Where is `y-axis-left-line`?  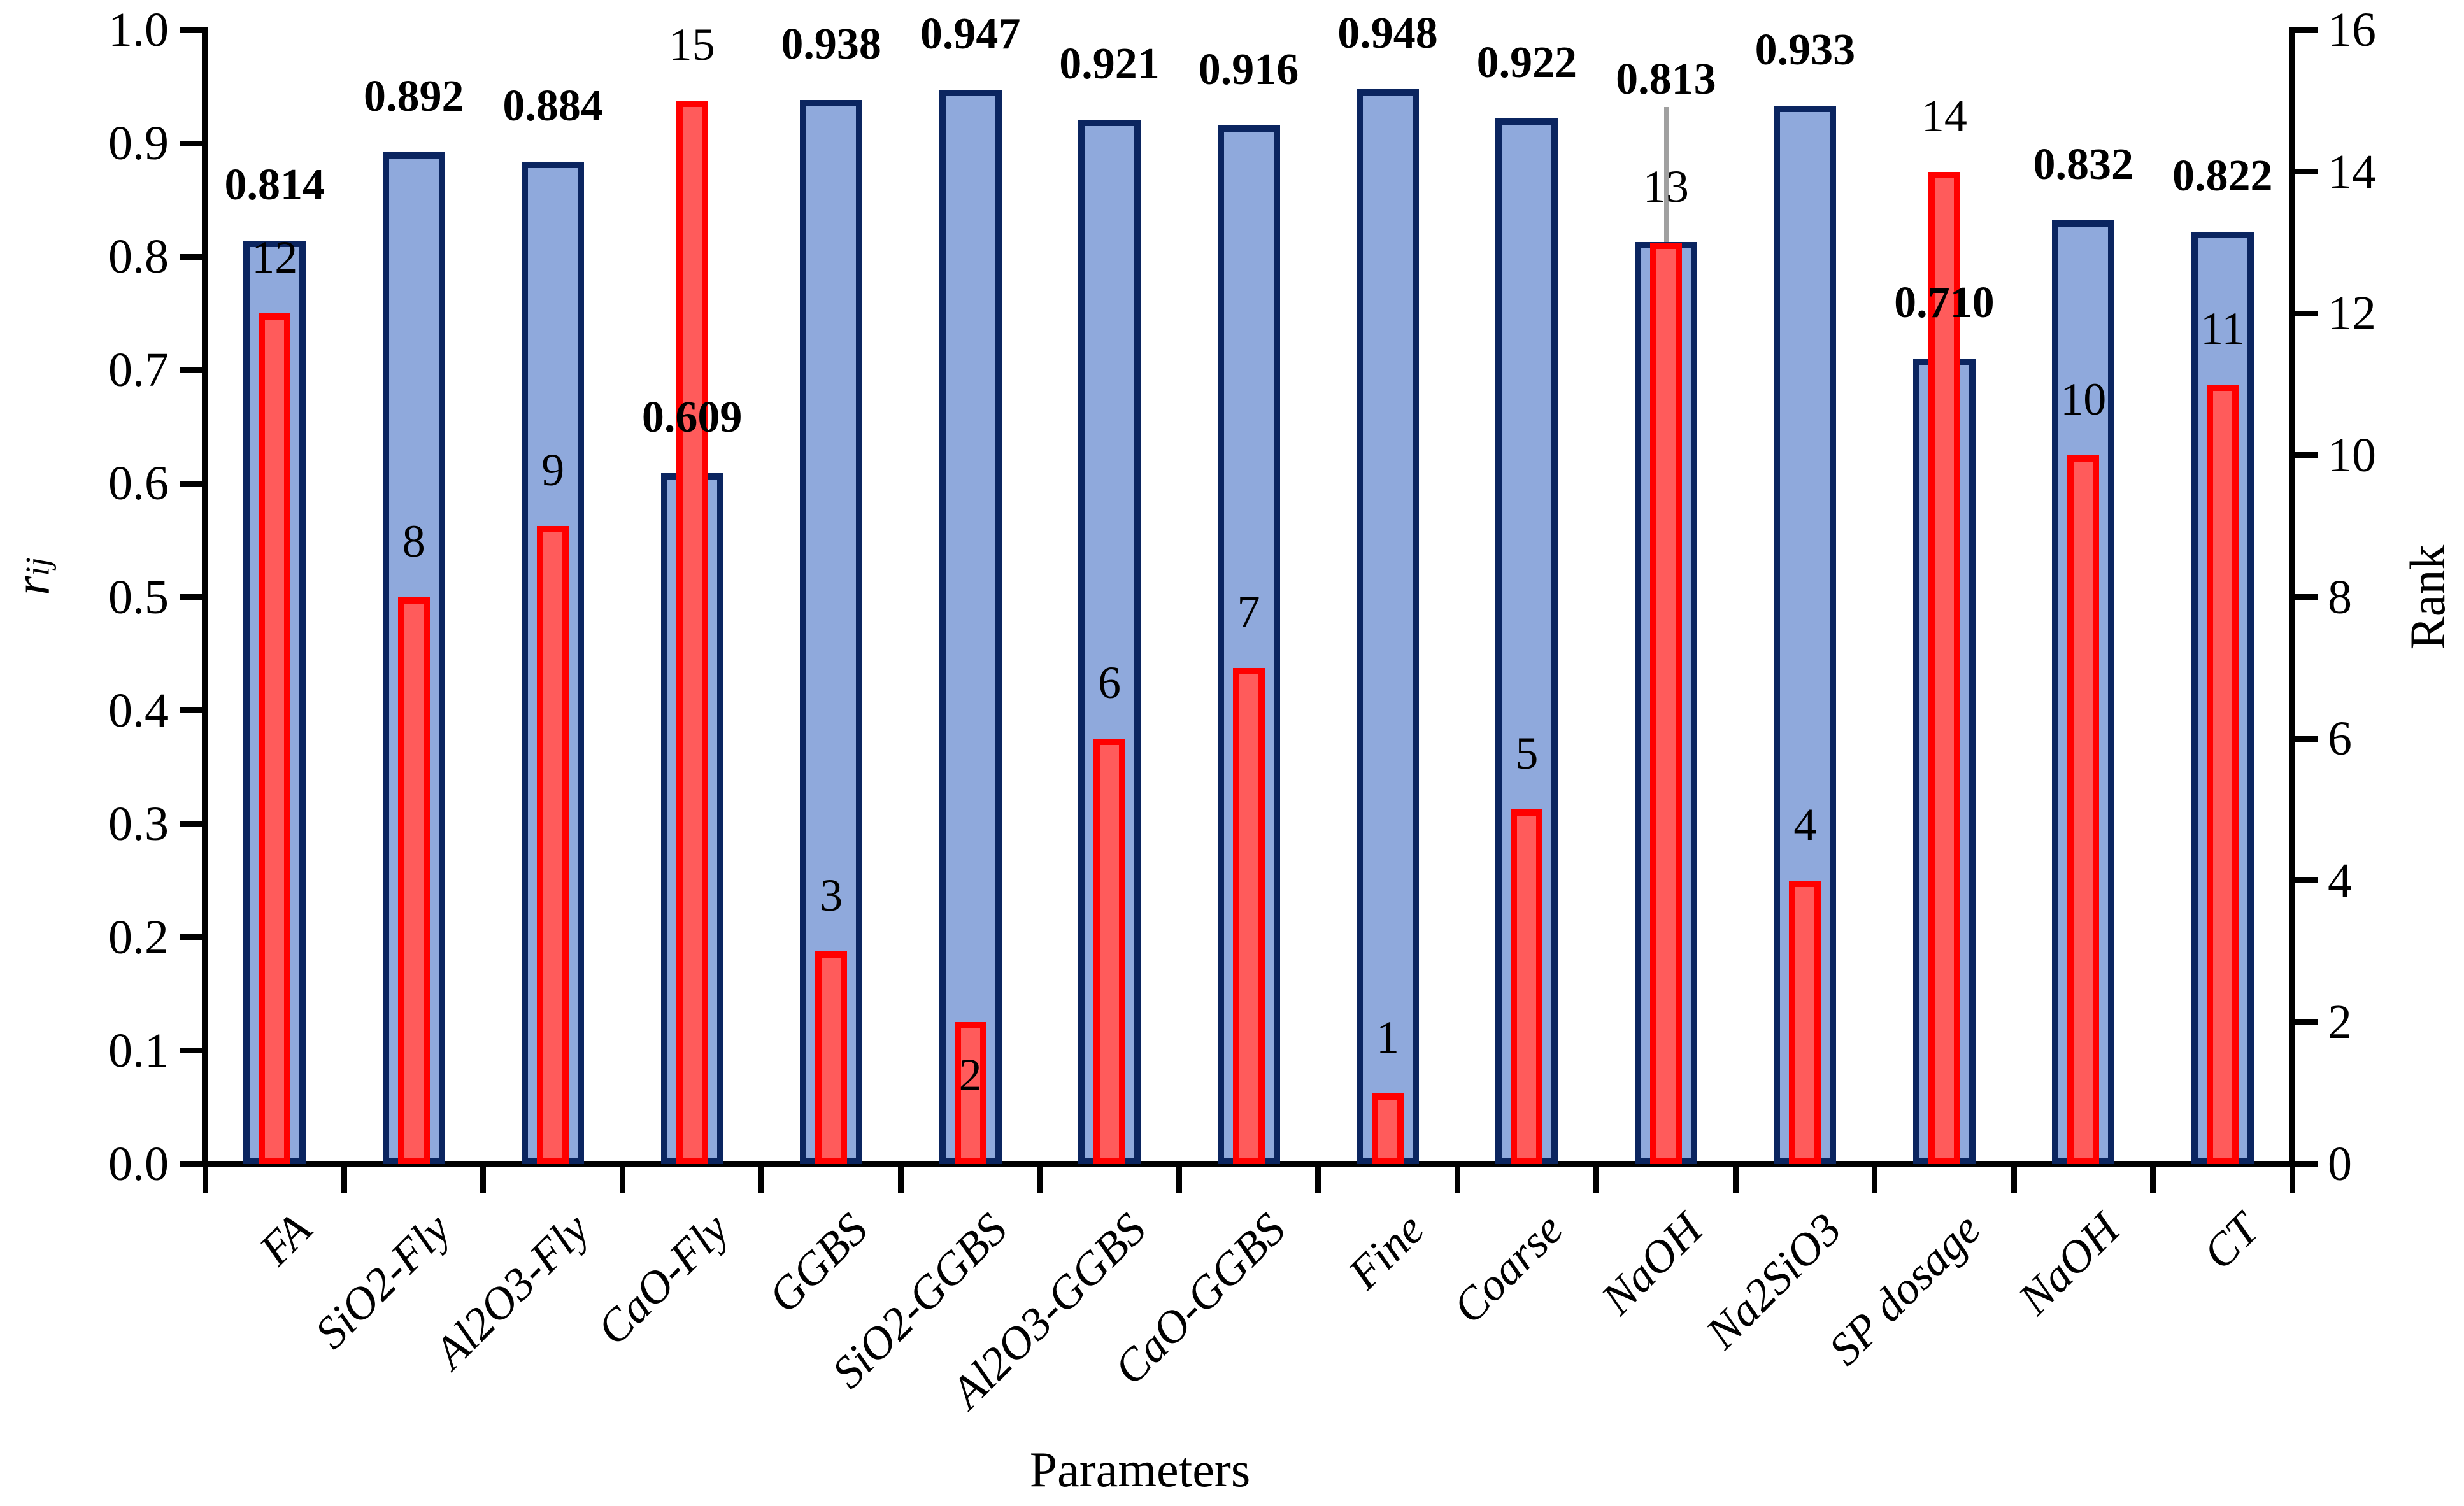
y-axis-left-line is located at coordinates (205, 597).